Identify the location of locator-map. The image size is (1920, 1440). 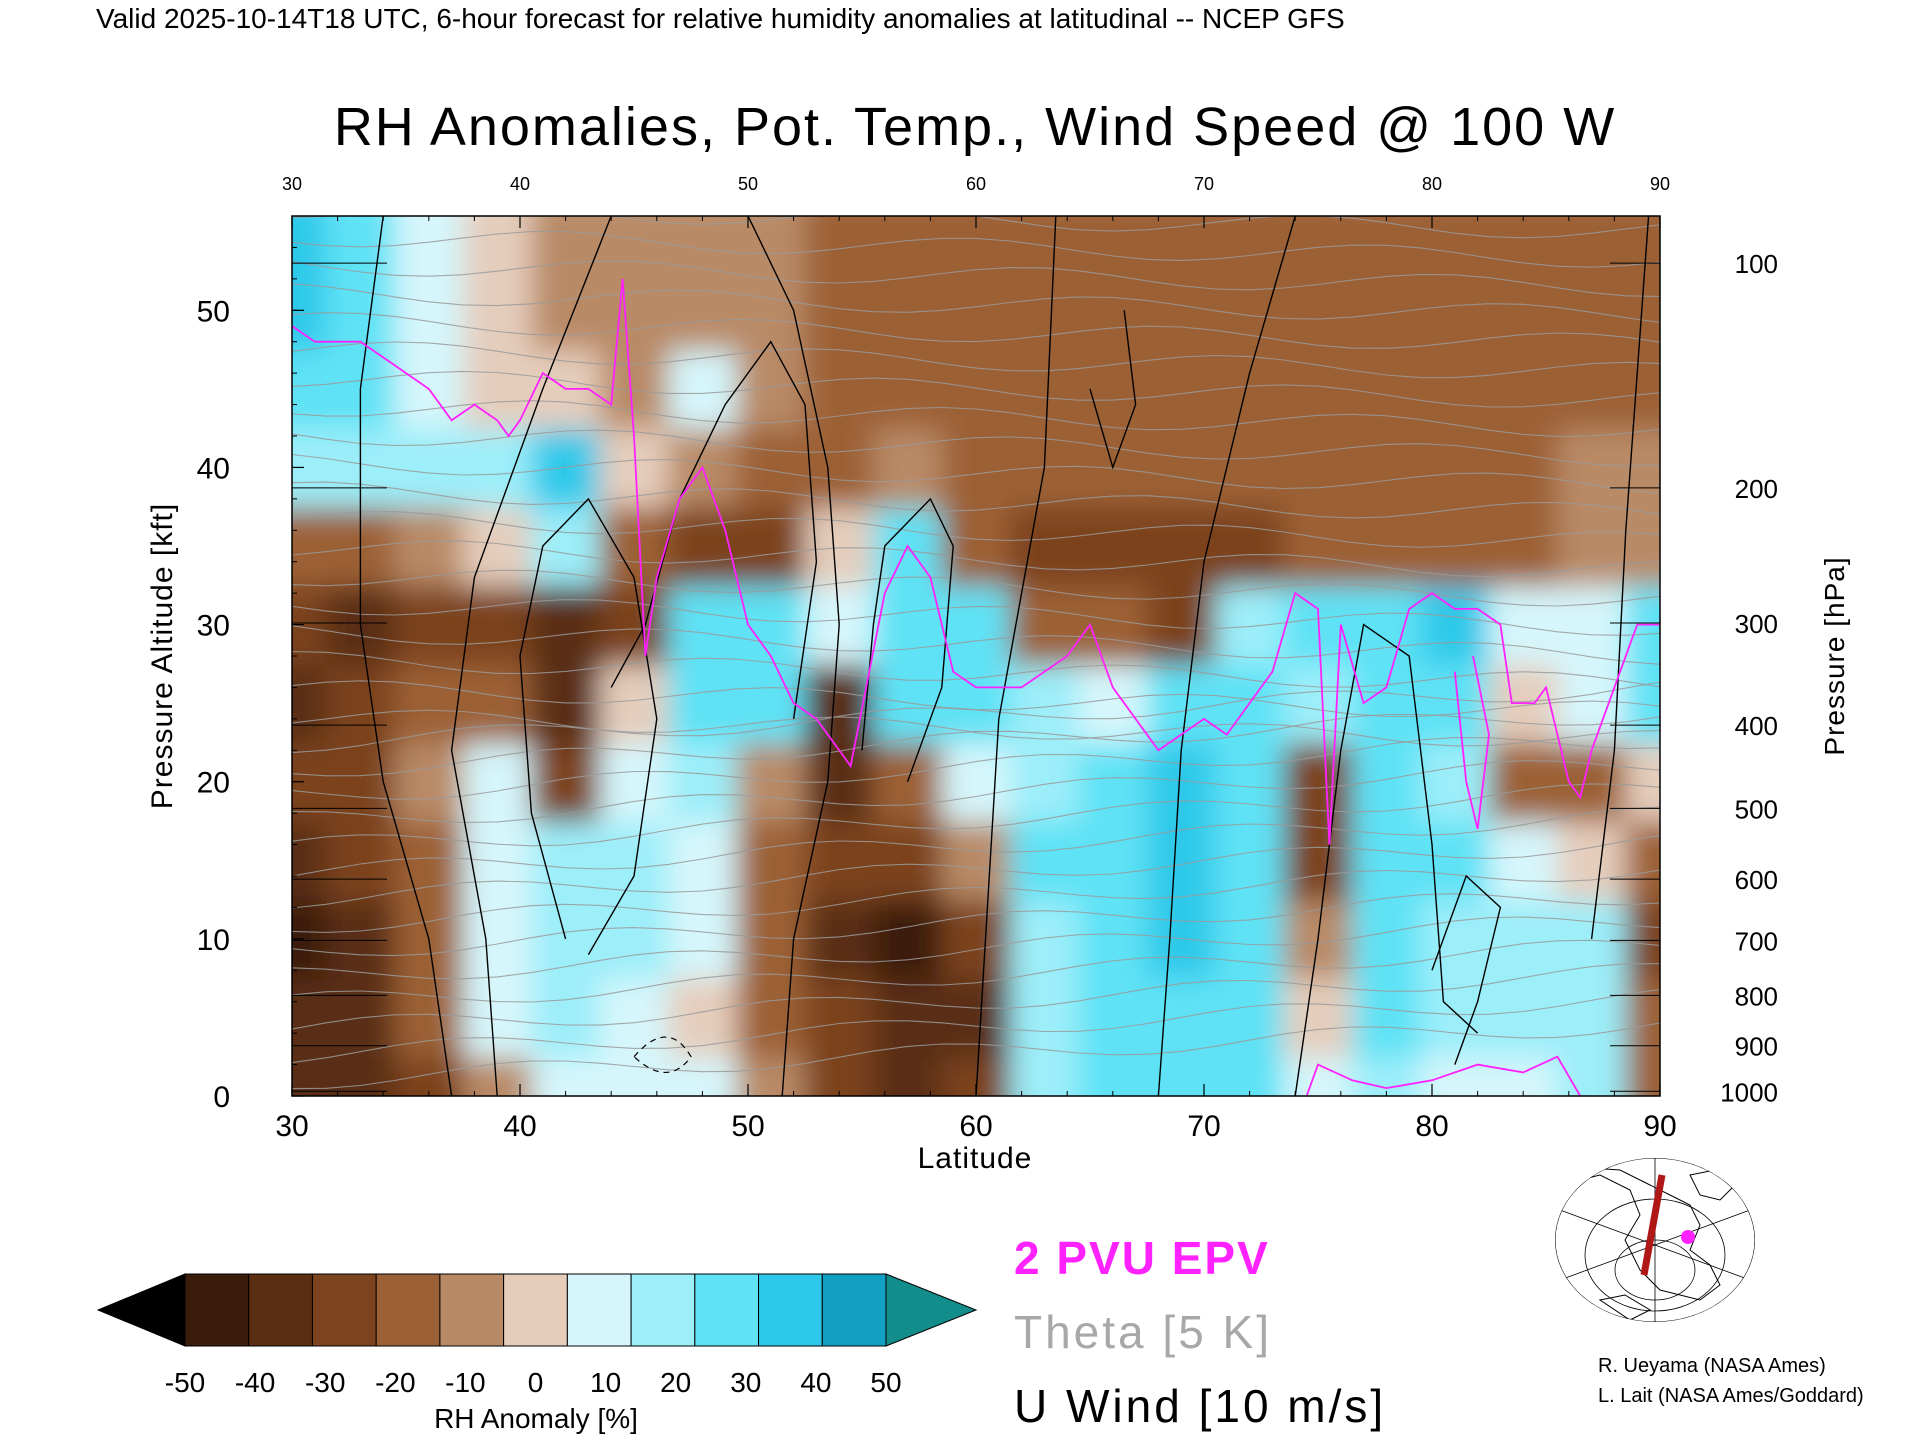
(1655, 1240).